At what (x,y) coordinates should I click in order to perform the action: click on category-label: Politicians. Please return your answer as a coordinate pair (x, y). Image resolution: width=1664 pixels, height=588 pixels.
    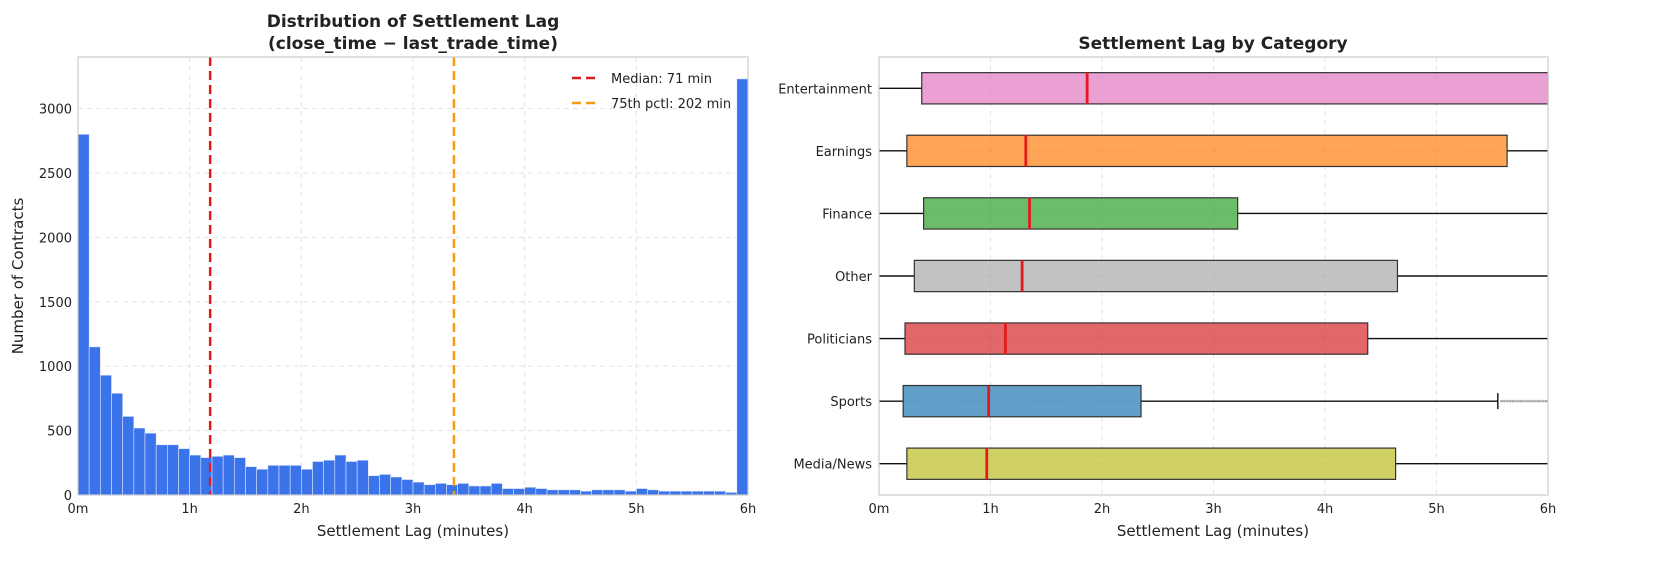
    Looking at the image, I should click on (839, 340).